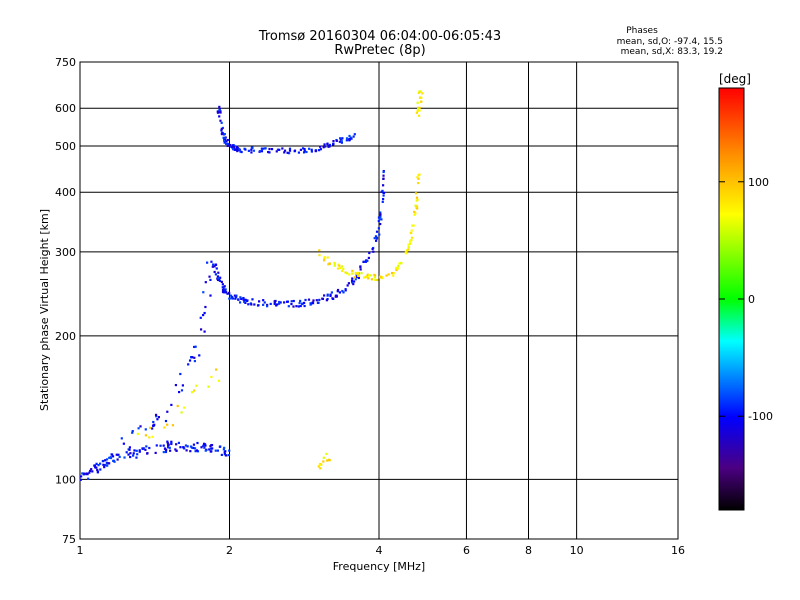 Image resolution: width=800 pixels, height=600 pixels. Describe the element at coordinates (65, 479) in the screenshot. I see `y-tick-label: 100` at that location.